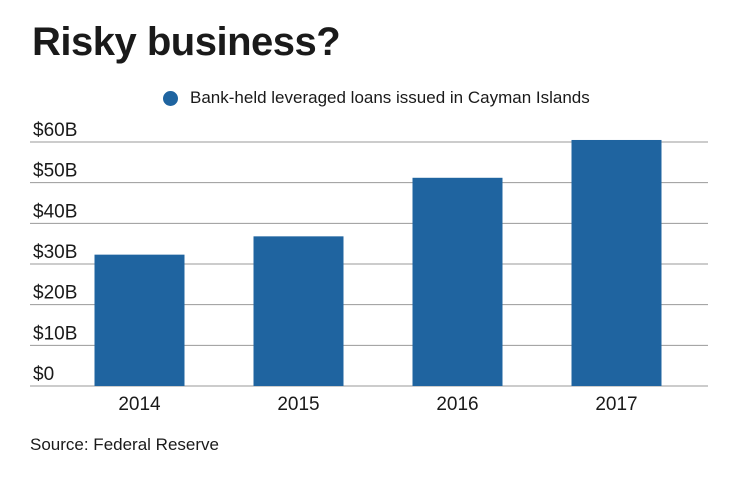 Image resolution: width=740 pixels, height=482 pixels. Describe the element at coordinates (616, 404) in the screenshot. I see `x-tick-label: 2017` at that location.